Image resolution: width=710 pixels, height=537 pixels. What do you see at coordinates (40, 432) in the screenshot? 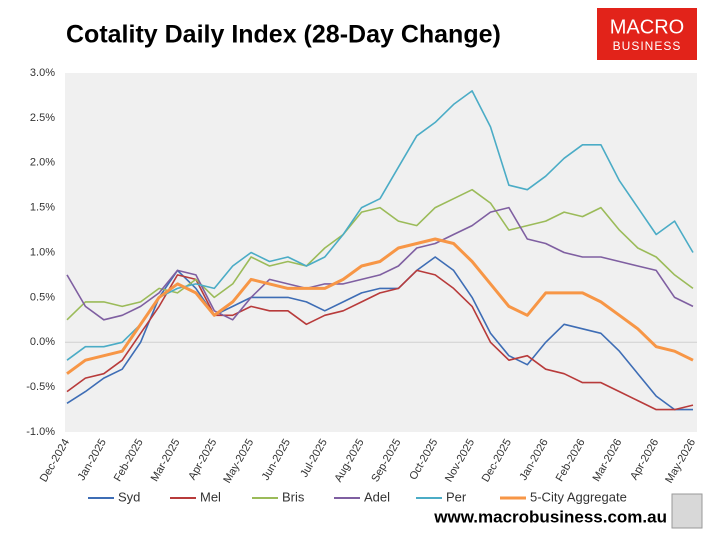
I see `y-tick-label: -1.0%` at bounding box center [40, 432].